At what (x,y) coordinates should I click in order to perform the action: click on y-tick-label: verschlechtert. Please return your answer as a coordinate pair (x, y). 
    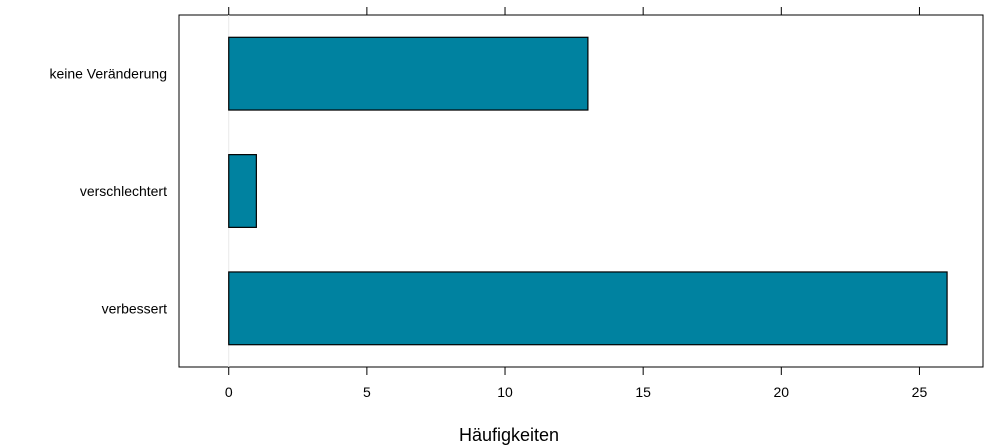
    Looking at the image, I should click on (123, 191).